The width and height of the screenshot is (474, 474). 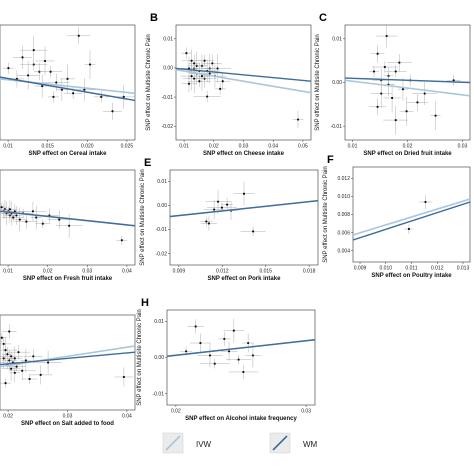 I want to click on x-tick-label: 0.012, so click(x=222, y=272).